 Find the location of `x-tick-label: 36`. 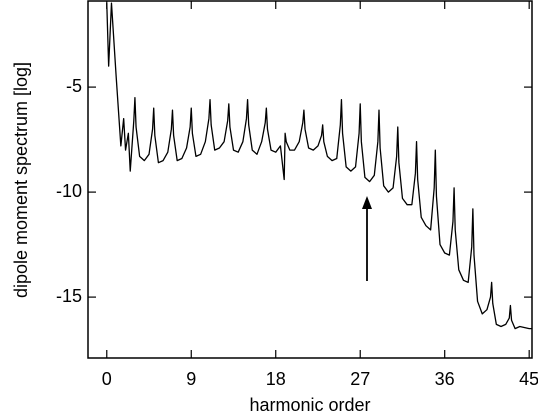

x-tick-label: 36 is located at coordinates (445, 379).